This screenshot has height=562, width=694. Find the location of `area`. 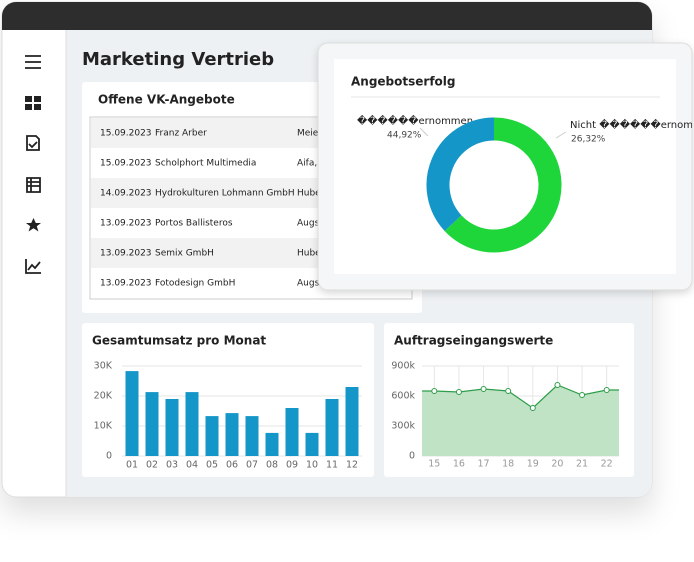

area is located at coordinates (520, 420).